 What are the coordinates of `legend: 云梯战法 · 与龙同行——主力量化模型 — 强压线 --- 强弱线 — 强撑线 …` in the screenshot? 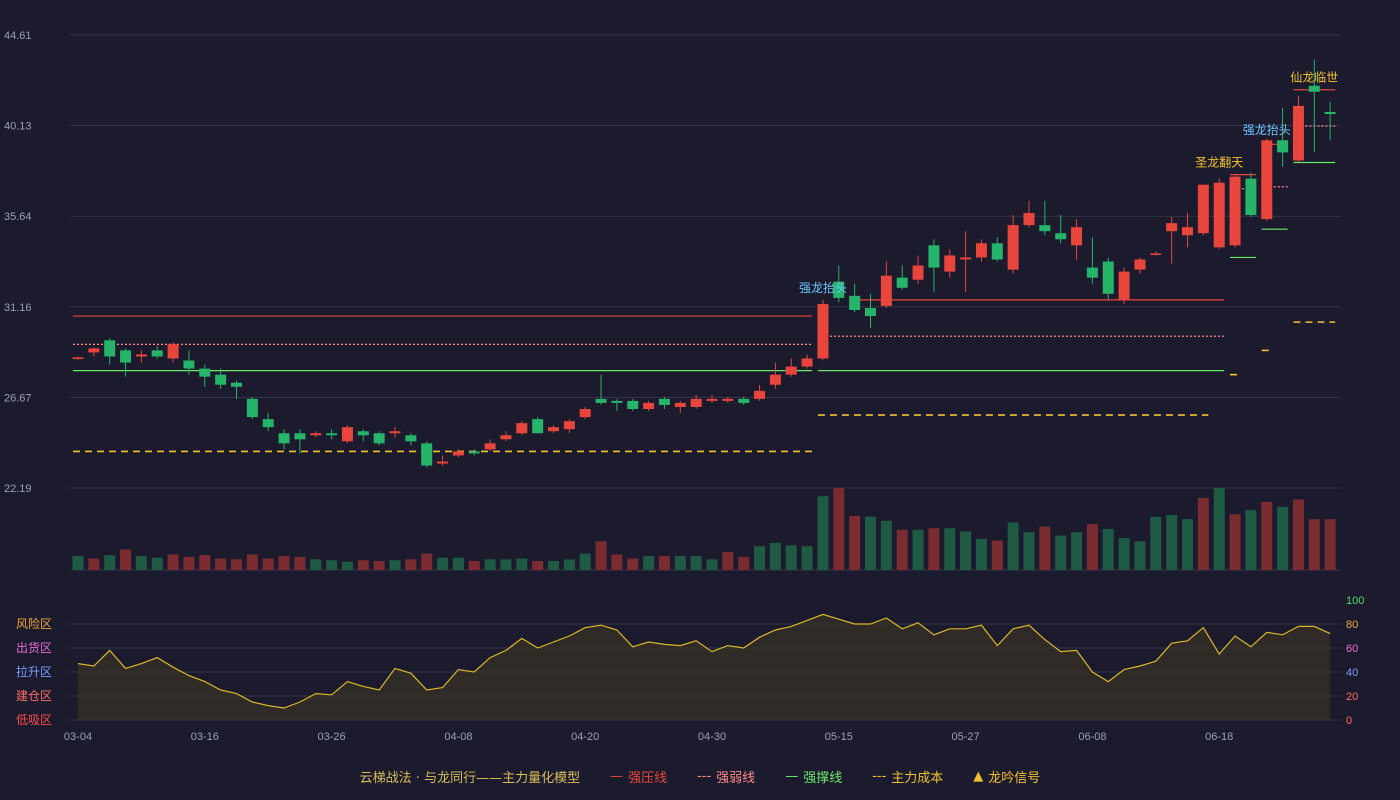 It's located at (700, 776).